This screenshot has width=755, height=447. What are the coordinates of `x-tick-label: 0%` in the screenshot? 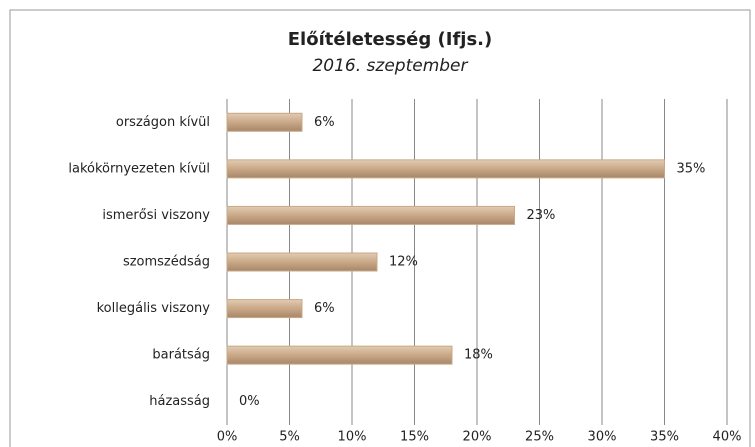 It's located at (227, 437).